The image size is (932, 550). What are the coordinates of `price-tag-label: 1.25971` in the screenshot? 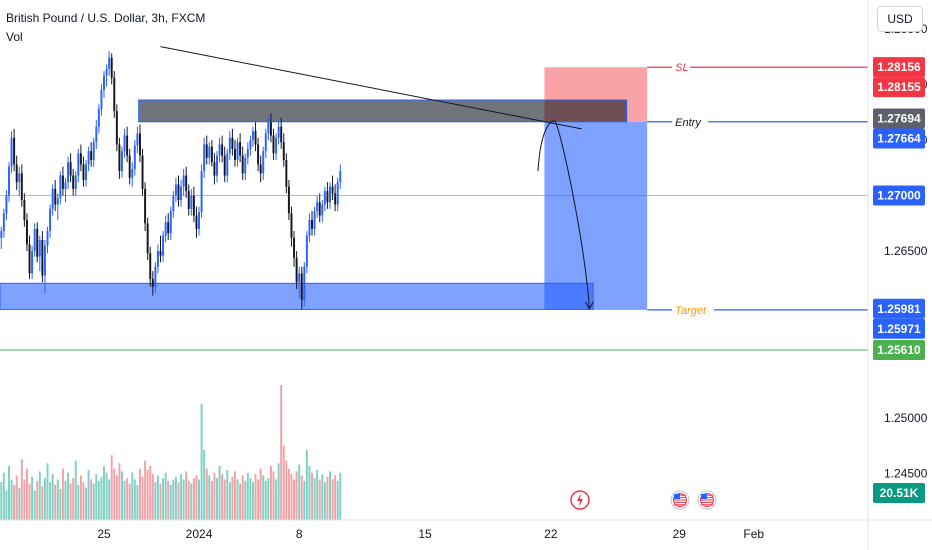 It's located at (899, 329).